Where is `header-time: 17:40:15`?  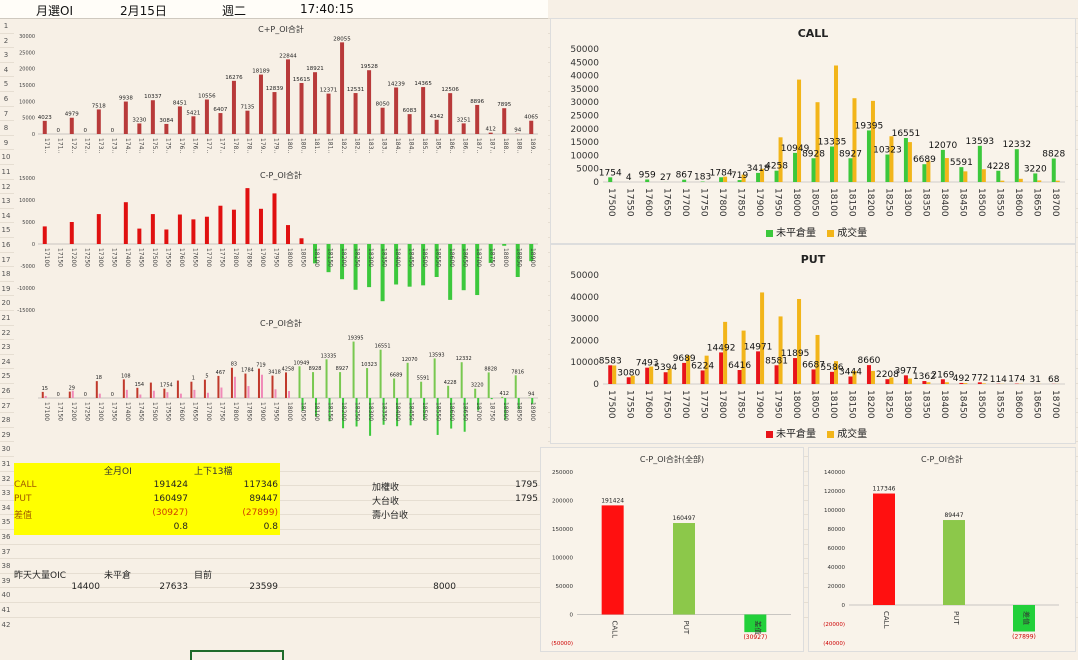
header-time: 17:40:15 is located at coordinates (327, 9).